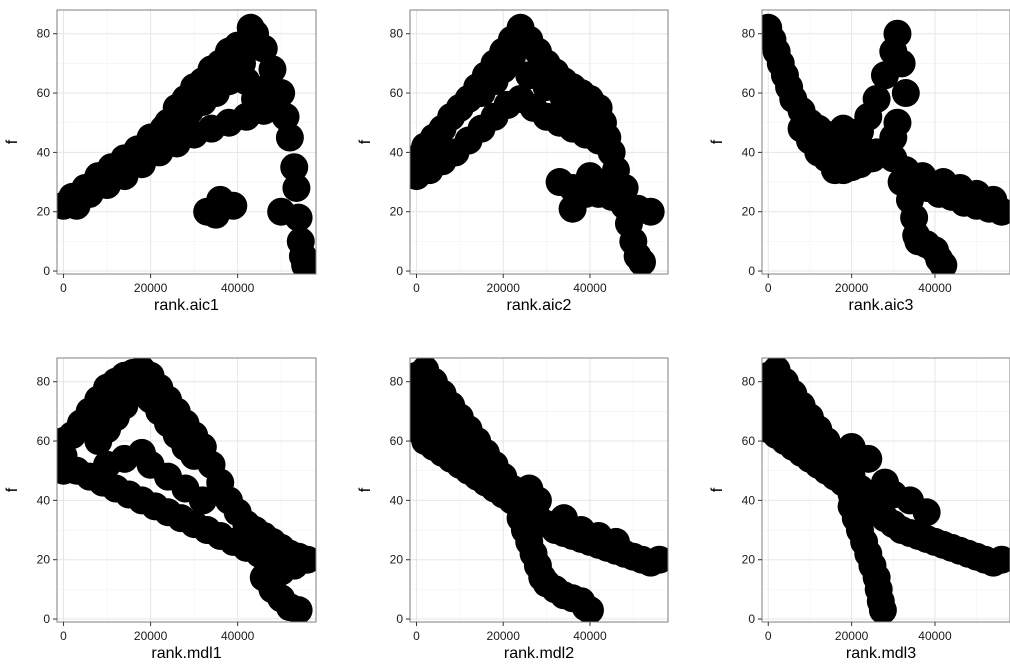 The image size is (1010, 666). I want to click on panel-5: 0 20000 40000 0 20 40 60 80 rank.mdl2 f, so click(513, 509).